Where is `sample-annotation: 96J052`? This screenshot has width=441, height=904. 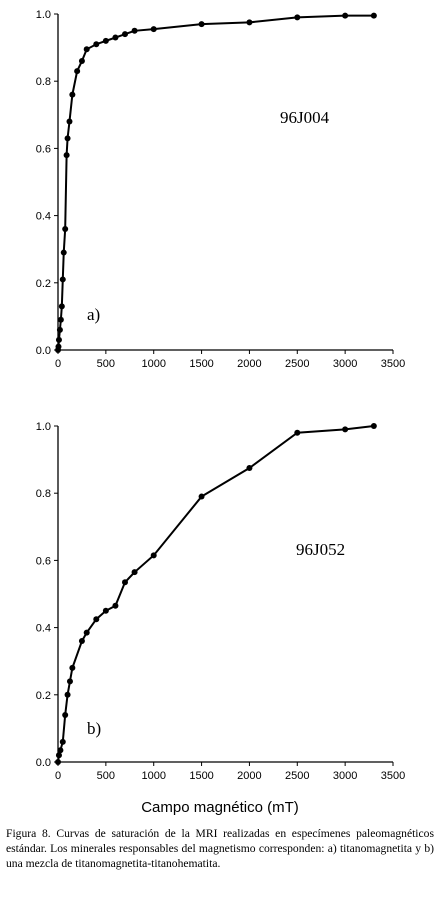
sample-annotation: 96J052 is located at coordinates (320, 549).